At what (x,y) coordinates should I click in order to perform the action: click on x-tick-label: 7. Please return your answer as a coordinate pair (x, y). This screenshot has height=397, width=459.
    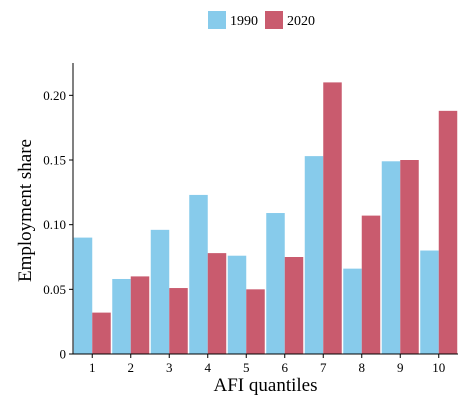
    Looking at the image, I should click on (323, 367).